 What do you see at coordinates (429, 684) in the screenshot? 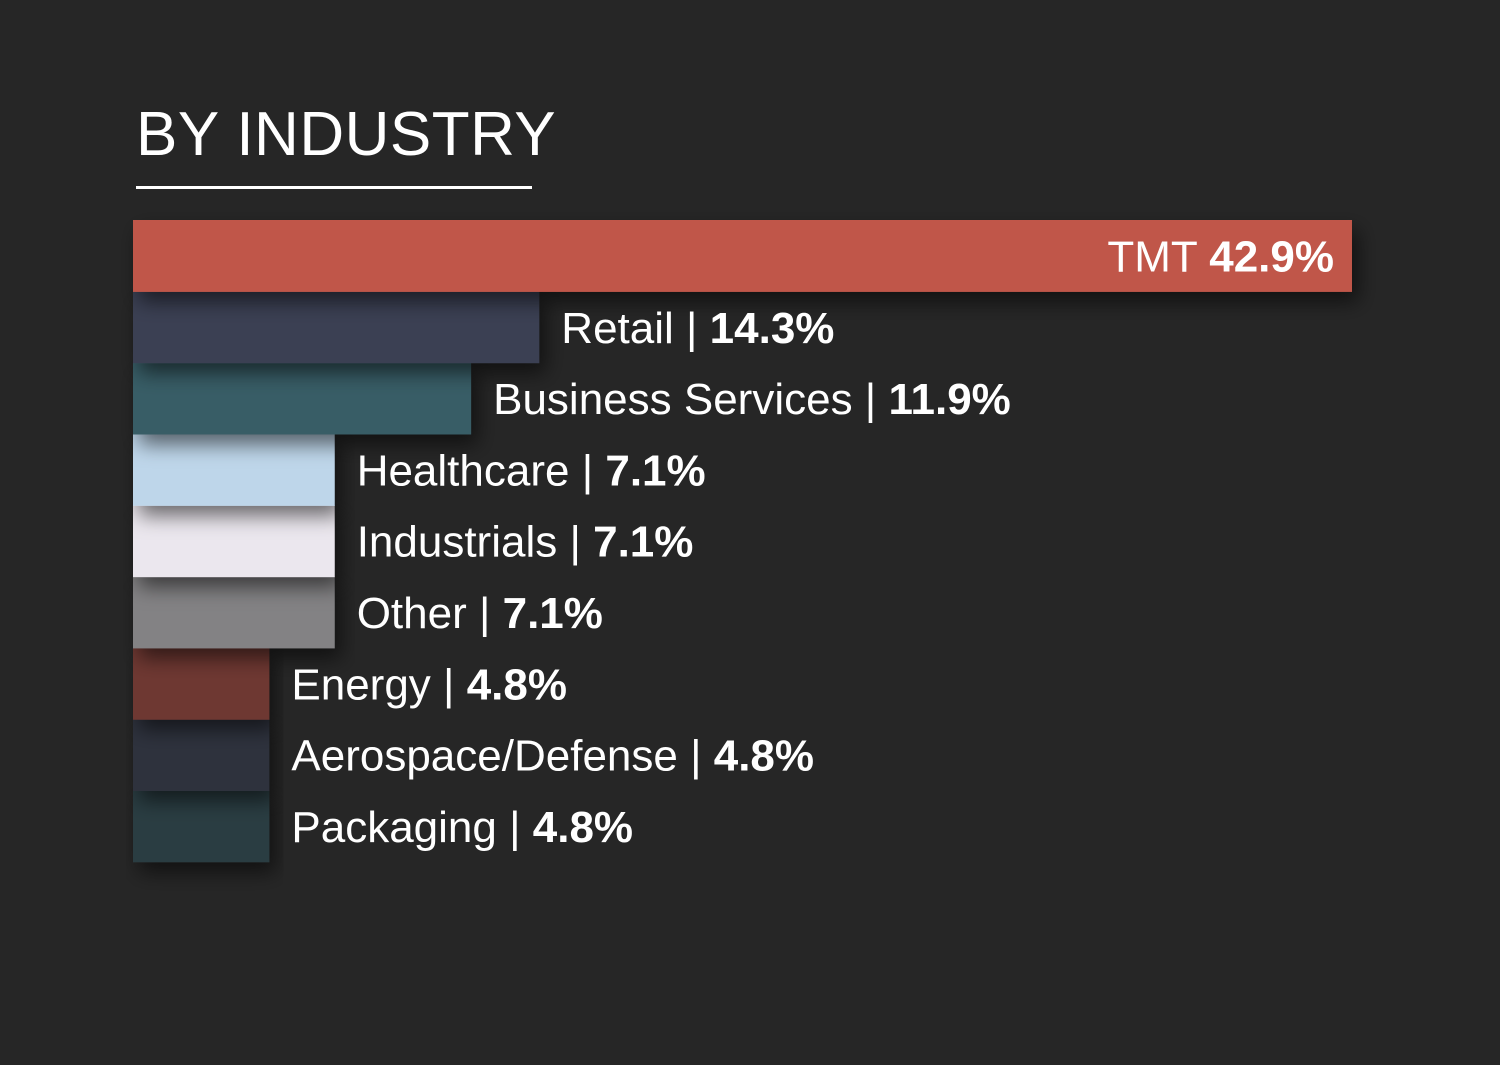
I see `bar-label-energy: Energy | 4.8%` at bounding box center [429, 684].